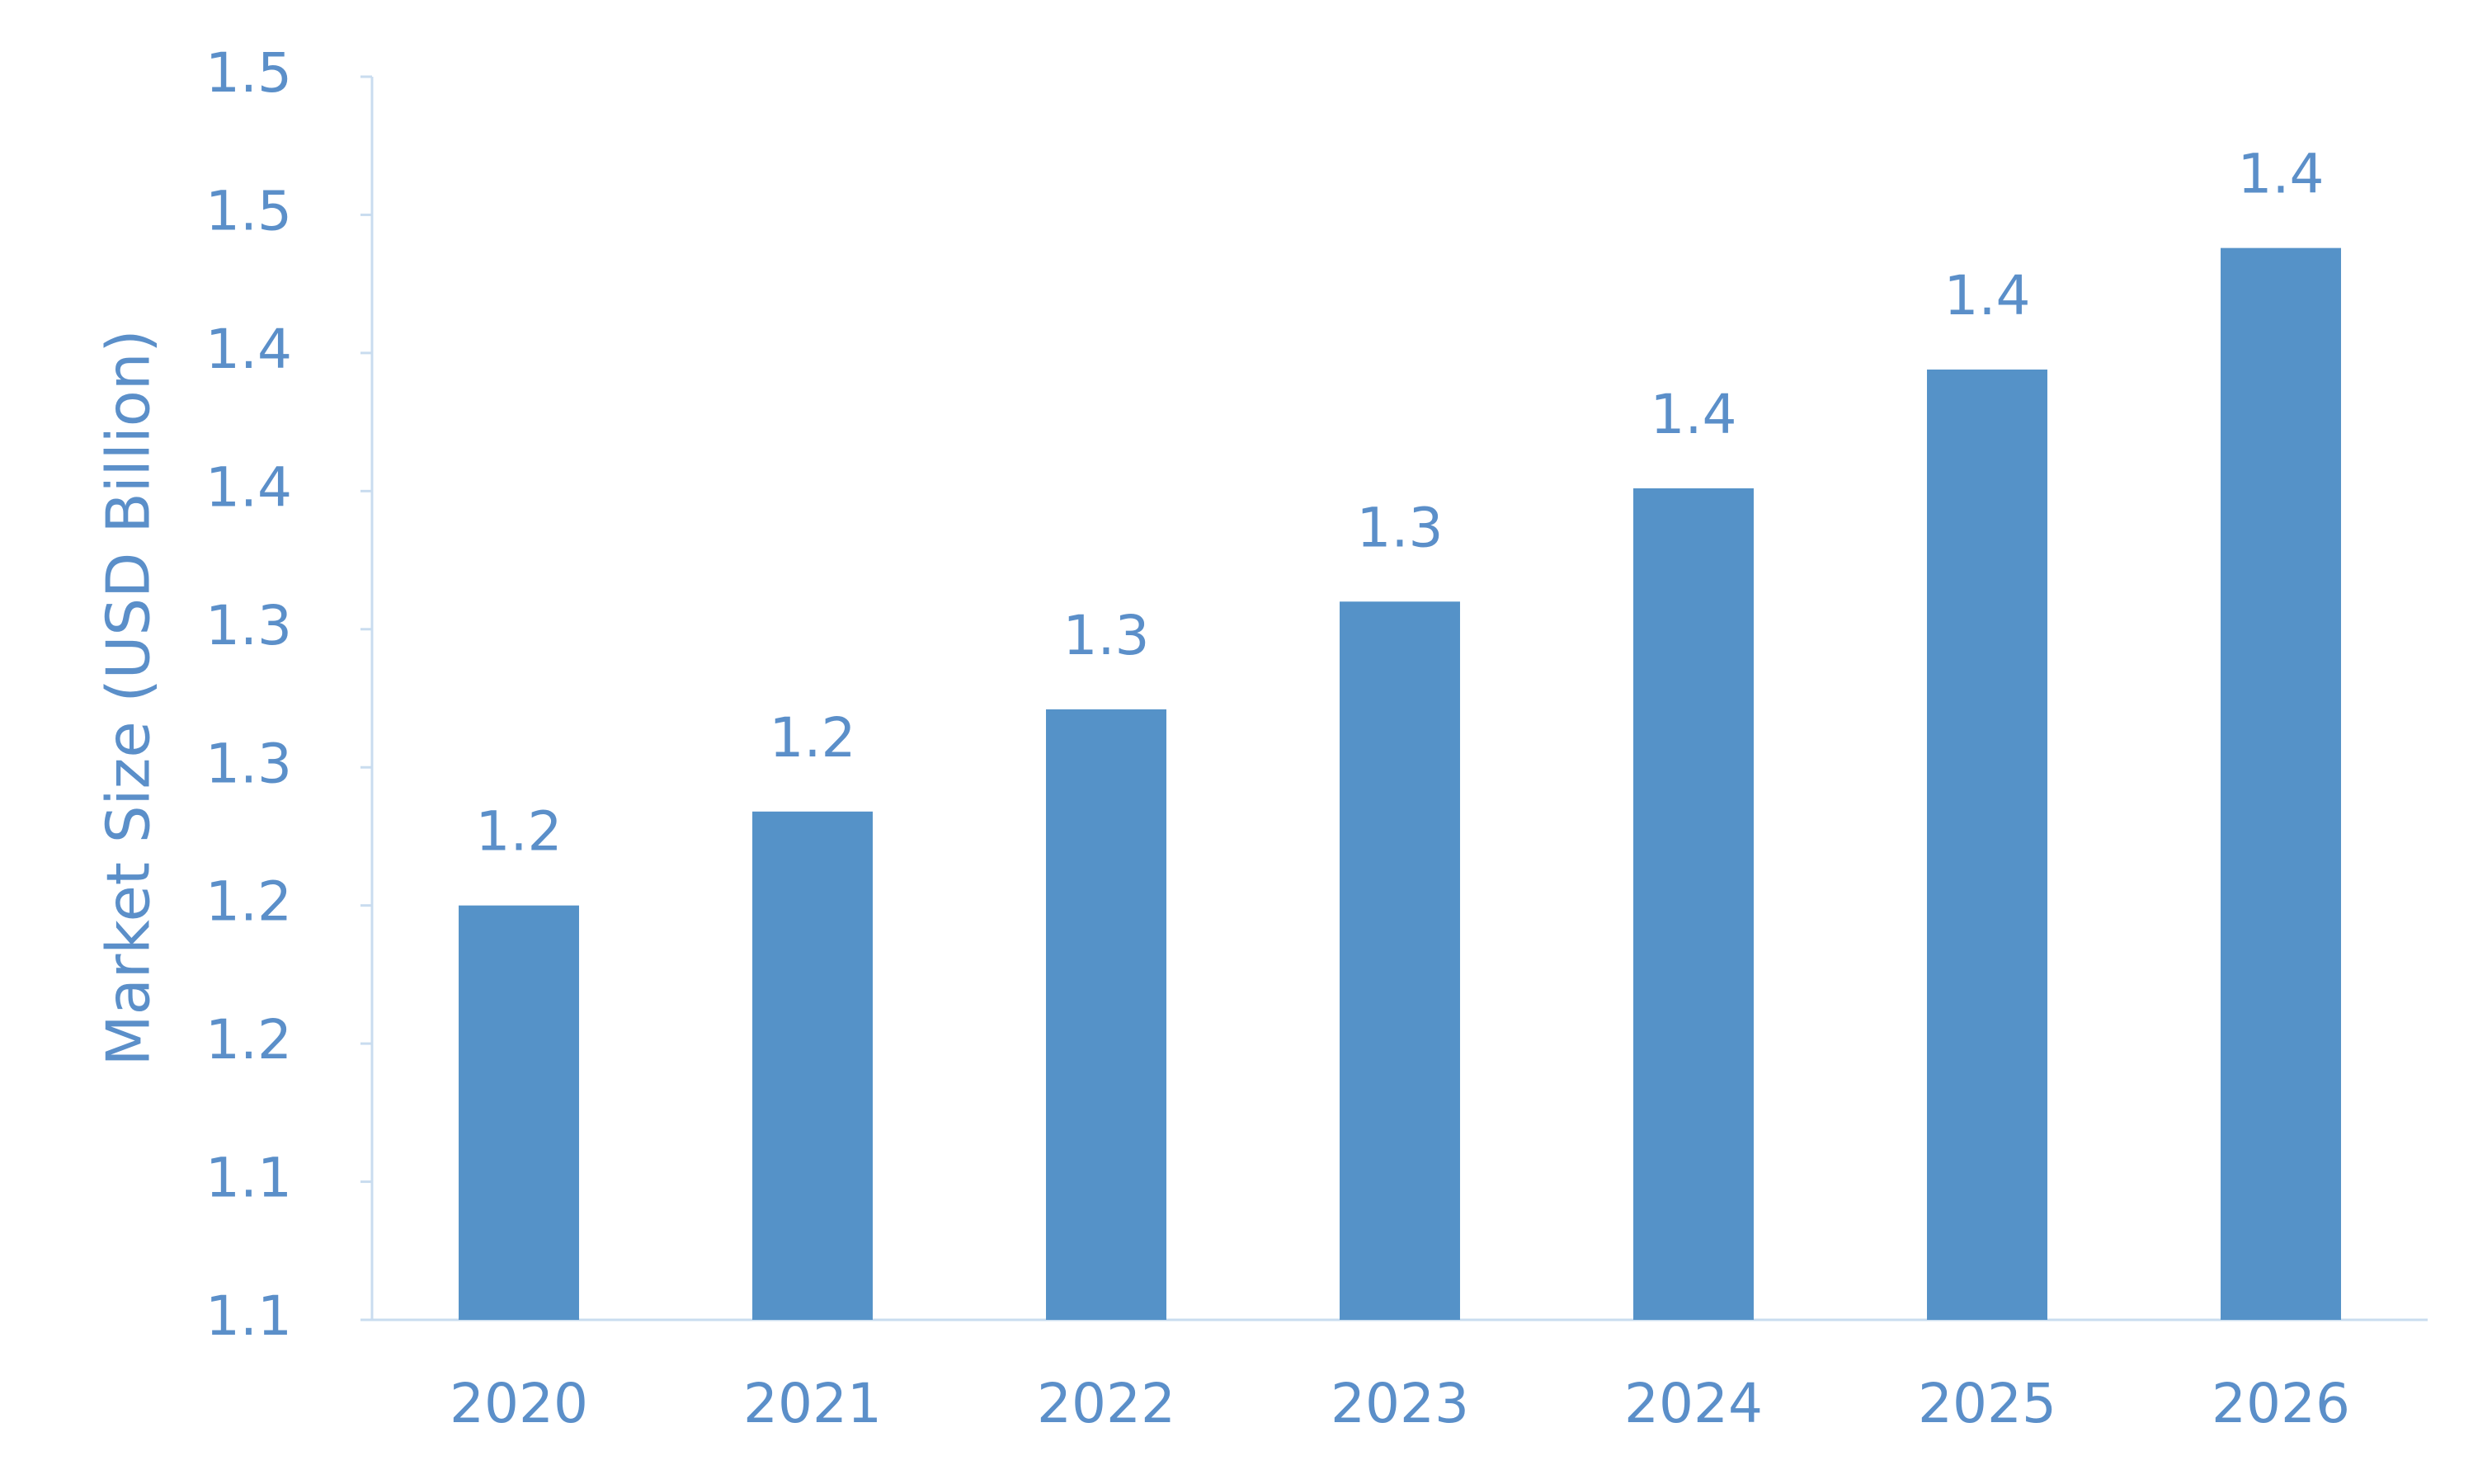 The image size is (2492, 1484). Describe the element at coordinates (1400, 1403) in the screenshot. I see `x-tick-label: 2023` at that location.